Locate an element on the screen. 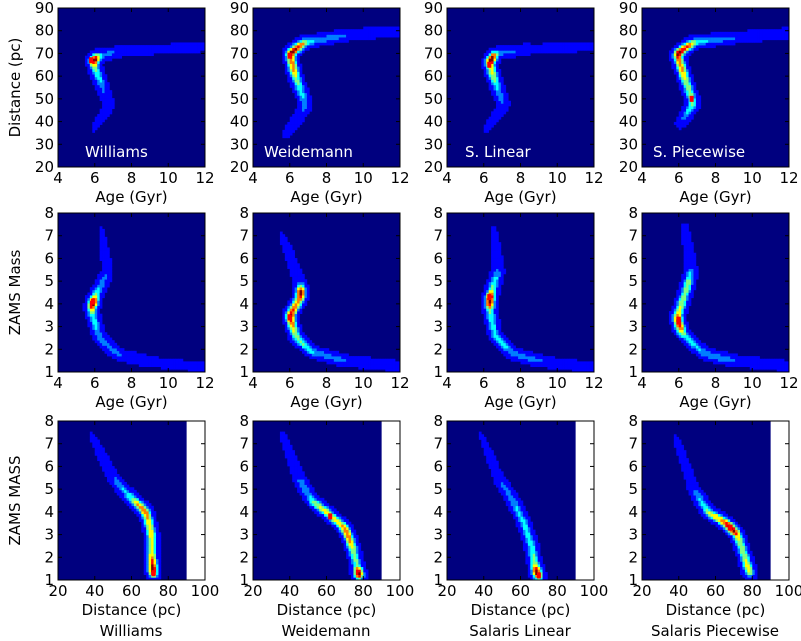  y-tick-label: 4 is located at coordinates (49, 512).